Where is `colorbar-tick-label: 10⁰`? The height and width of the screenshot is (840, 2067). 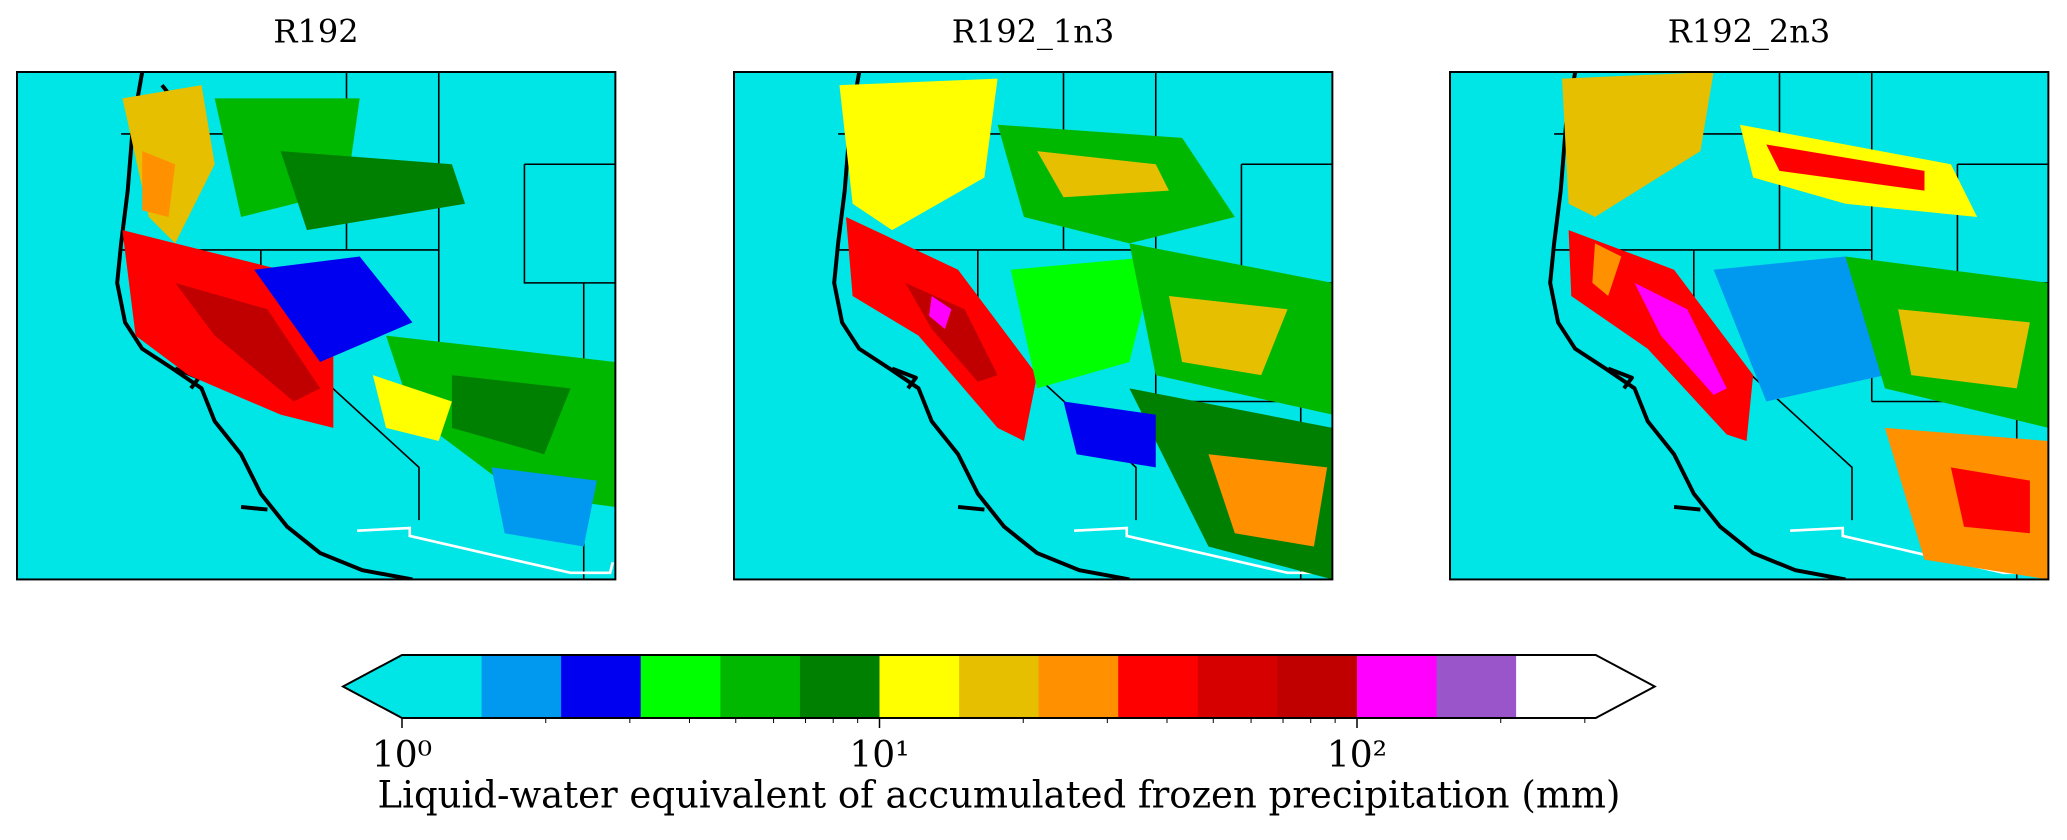 colorbar-tick-label: 10⁰ is located at coordinates (402, 755).